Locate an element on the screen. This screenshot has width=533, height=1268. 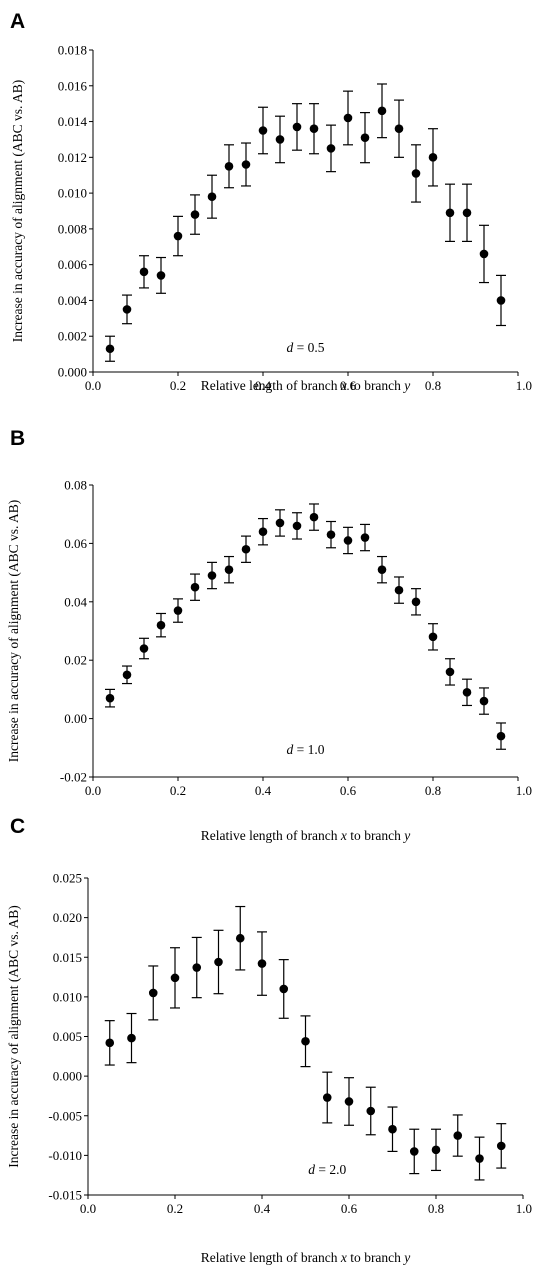
y-tick-label: -0.015 is located at coordinates (65, 1195).